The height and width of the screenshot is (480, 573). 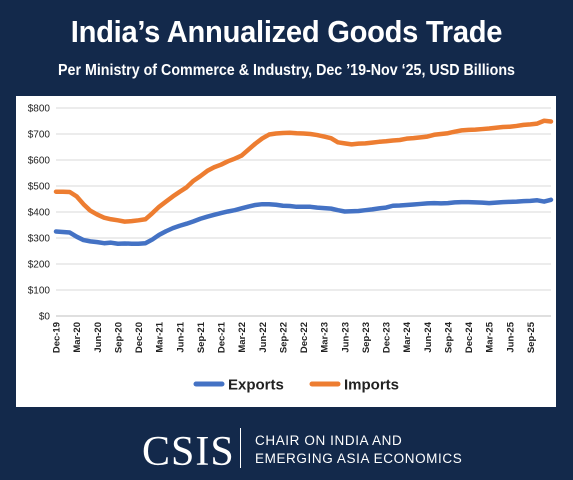 I want to click on x-tick-label: Dec-21, so click(x=222, y=337).